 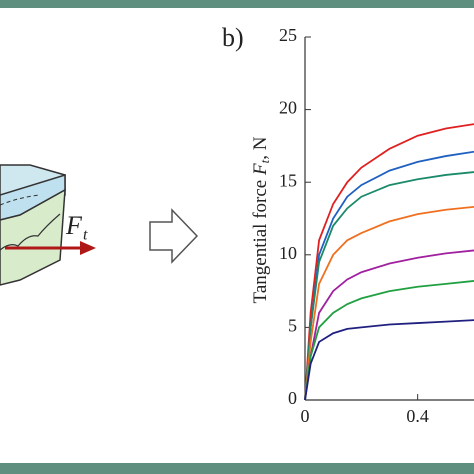 What do you see at coordinates (233, 37) in the screenshot?
I see `panel-label: b)` at bounding box center [233, 37].